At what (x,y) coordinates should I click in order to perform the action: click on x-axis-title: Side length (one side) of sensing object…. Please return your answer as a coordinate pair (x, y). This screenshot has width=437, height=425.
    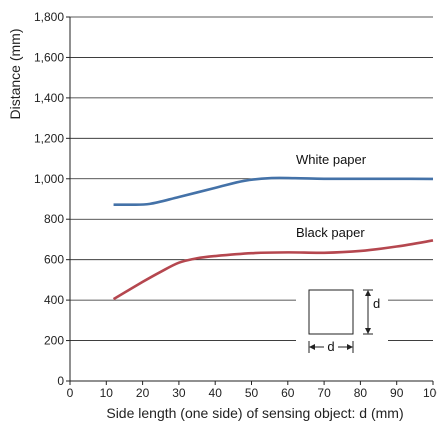
    Looking at the image, I should click on (254, 413).